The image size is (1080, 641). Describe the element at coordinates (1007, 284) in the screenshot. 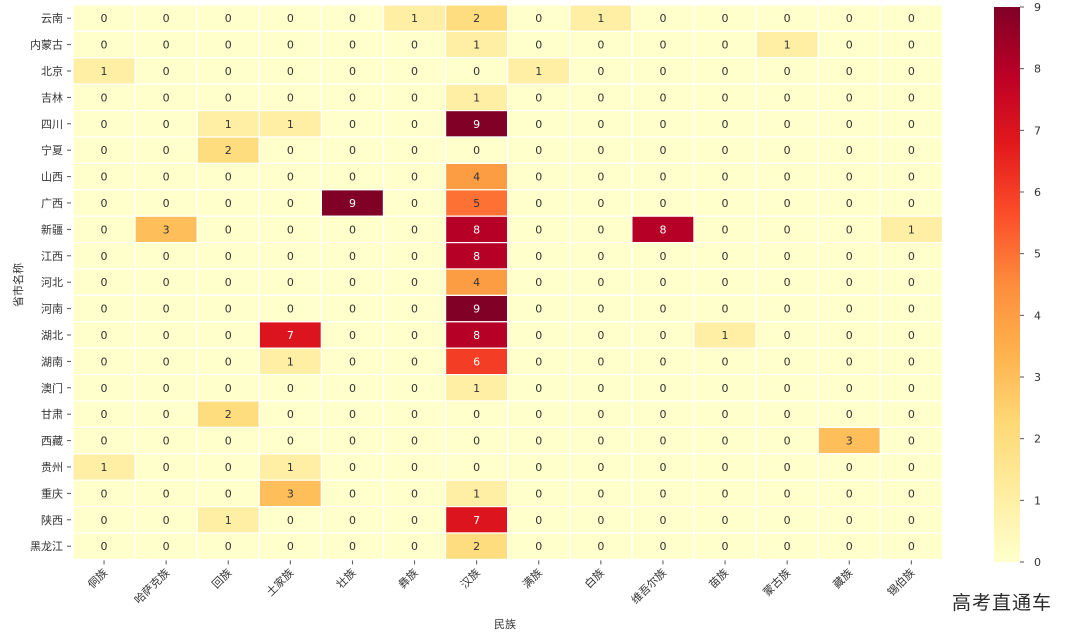

I see `colorbar-gradient` at that location.